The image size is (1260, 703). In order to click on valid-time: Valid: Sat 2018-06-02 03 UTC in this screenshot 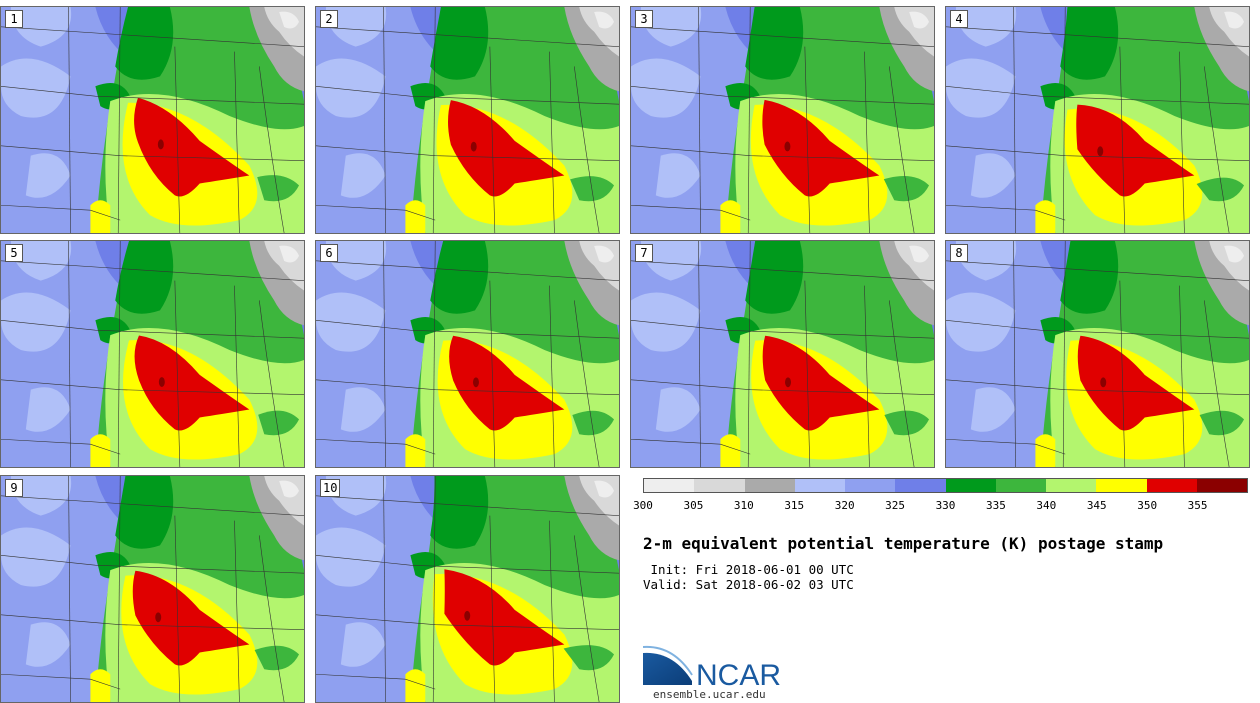, I will do `click(748, 584)`.